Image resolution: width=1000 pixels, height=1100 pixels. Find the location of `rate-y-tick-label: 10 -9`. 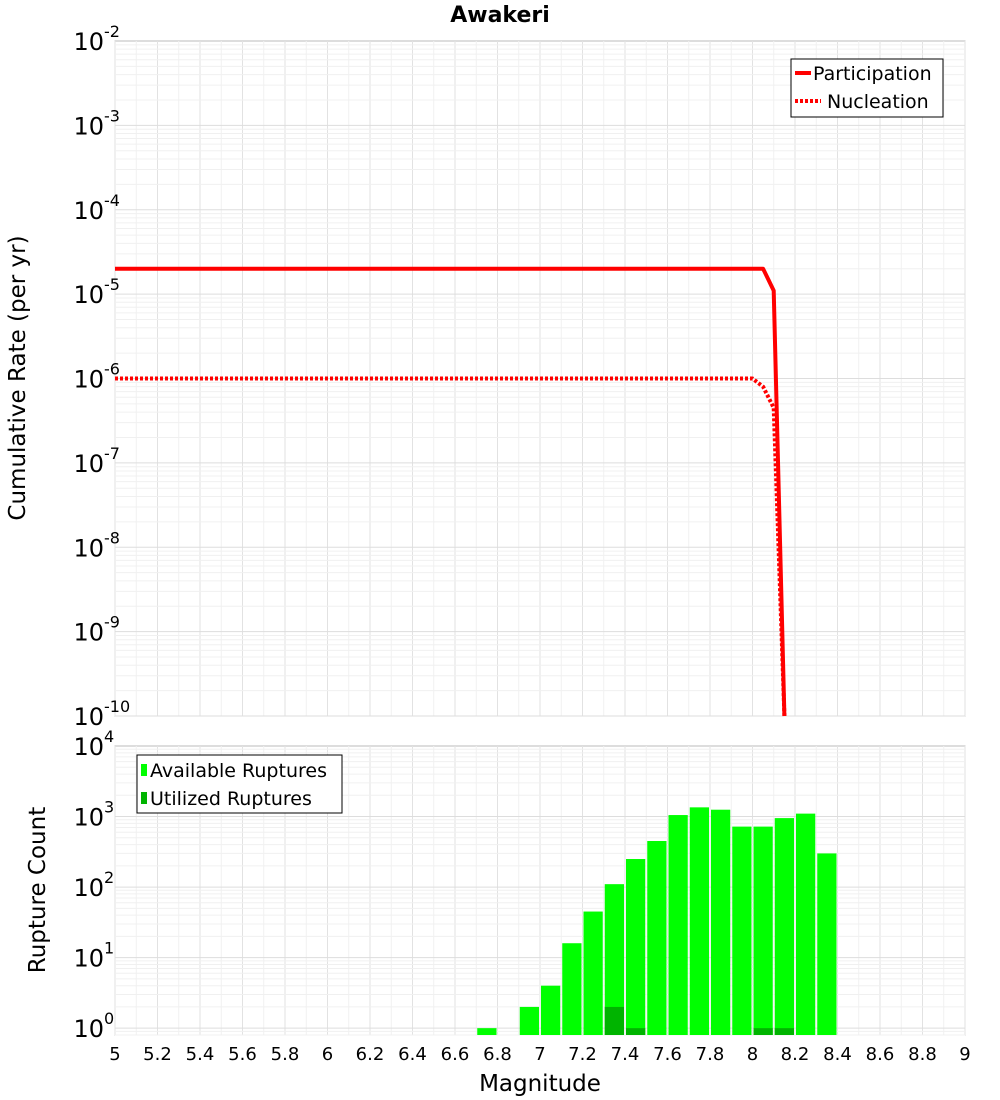

rate-y-tick-label: 10 -9 is located at coordinates (96, 630).